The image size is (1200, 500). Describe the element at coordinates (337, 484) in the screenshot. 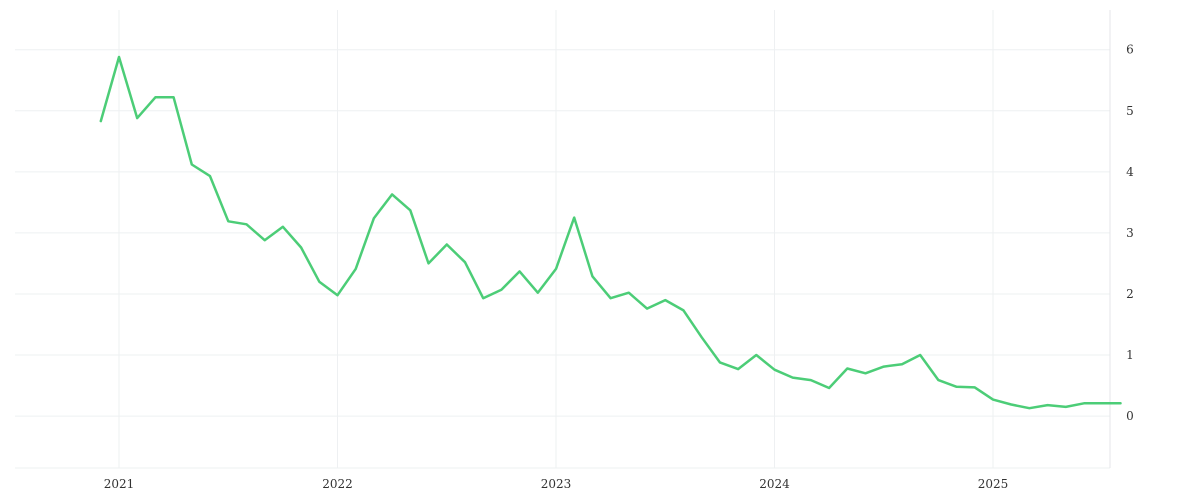

I see `x-tick-label: 2022` at that location.